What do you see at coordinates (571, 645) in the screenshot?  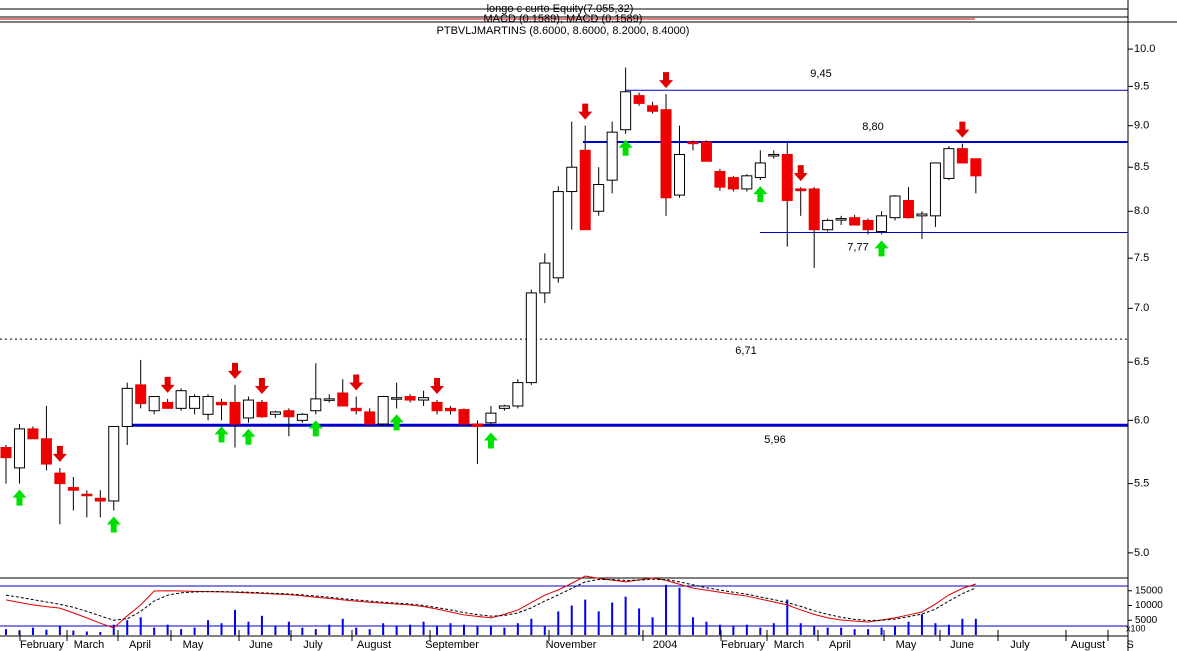 I see `x-tick-label: November` at bounding box center [571, 645].